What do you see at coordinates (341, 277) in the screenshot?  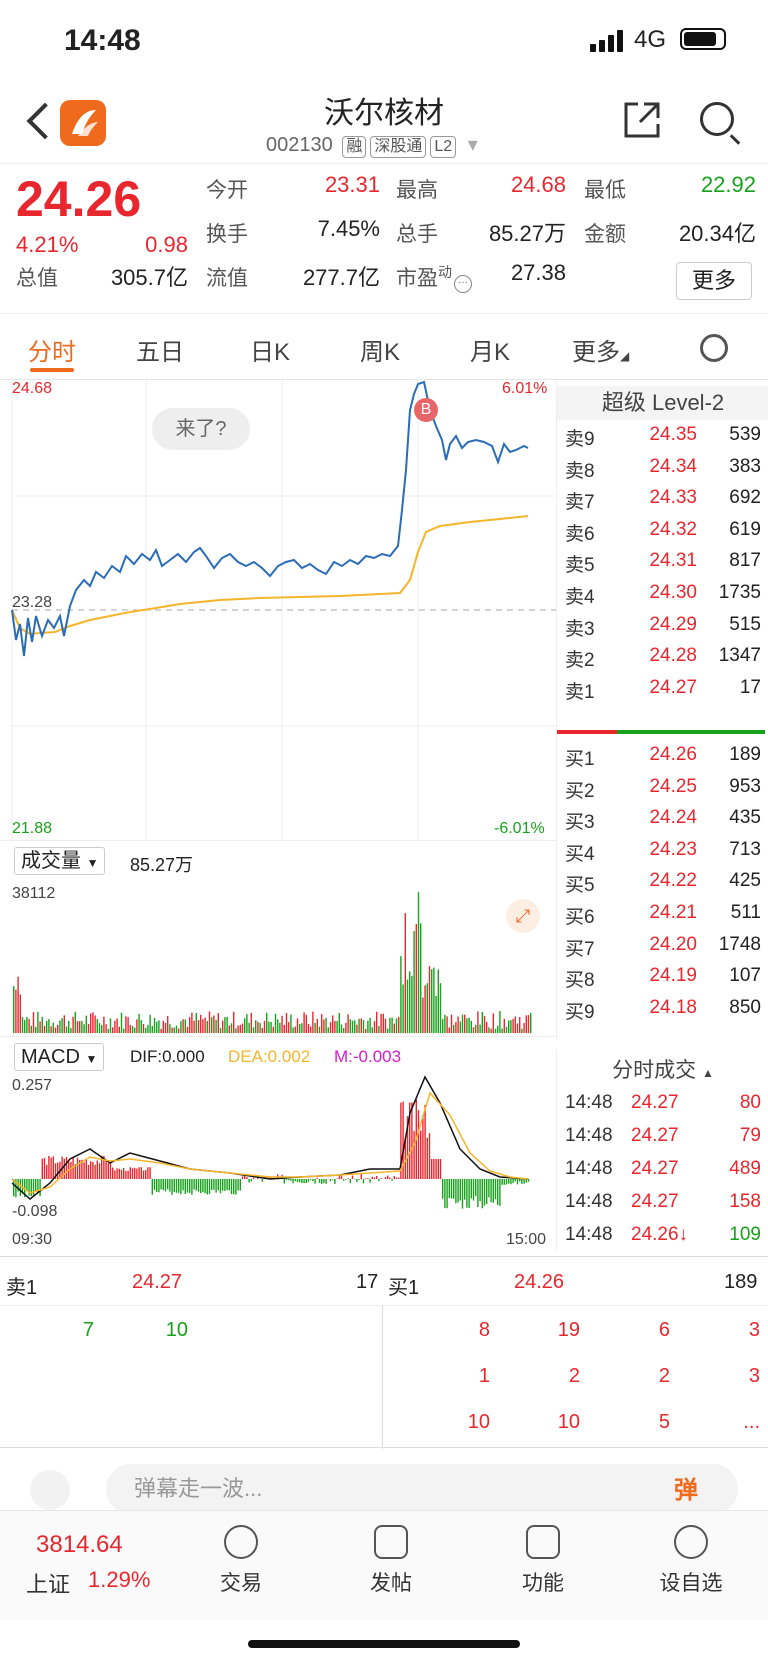 I see `float-value: 277.7亿` at bounding box center [341, 277].